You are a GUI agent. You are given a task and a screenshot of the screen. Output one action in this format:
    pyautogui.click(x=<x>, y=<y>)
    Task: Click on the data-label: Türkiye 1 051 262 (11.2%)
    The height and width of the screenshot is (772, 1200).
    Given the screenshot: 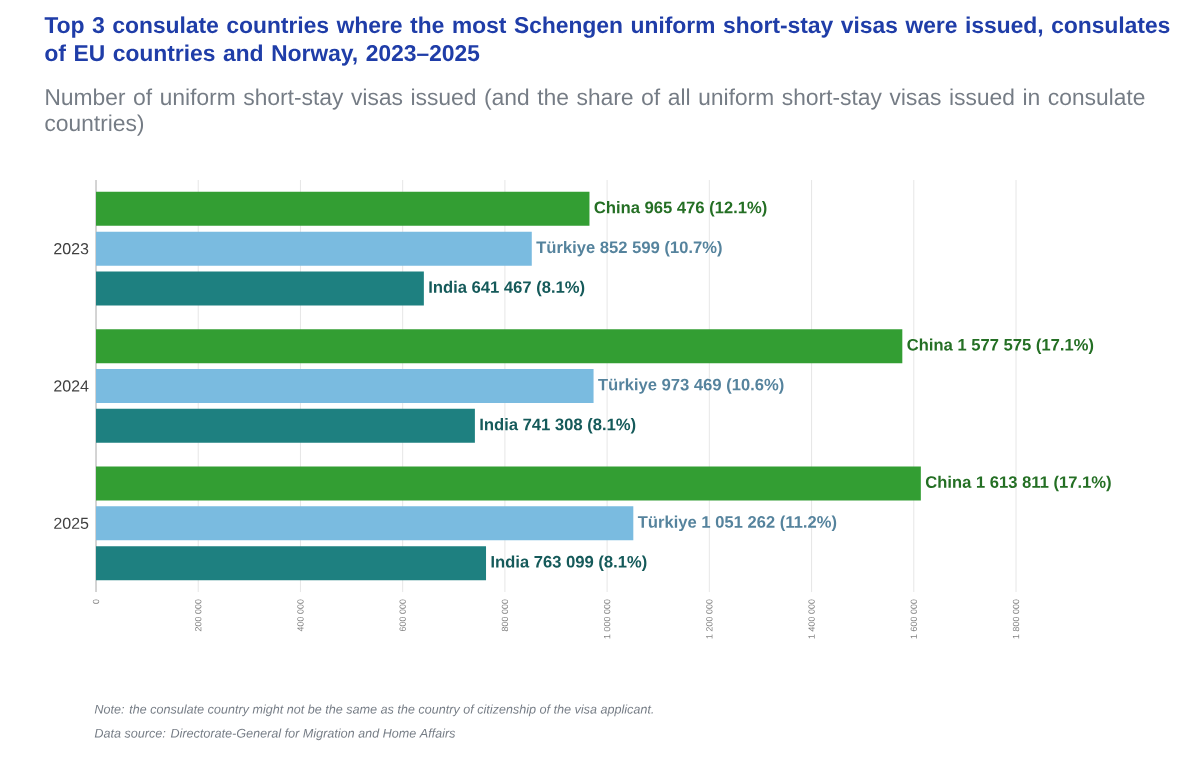 What is the action you would take?
    pyautogui.click(x=737, y=523)
    